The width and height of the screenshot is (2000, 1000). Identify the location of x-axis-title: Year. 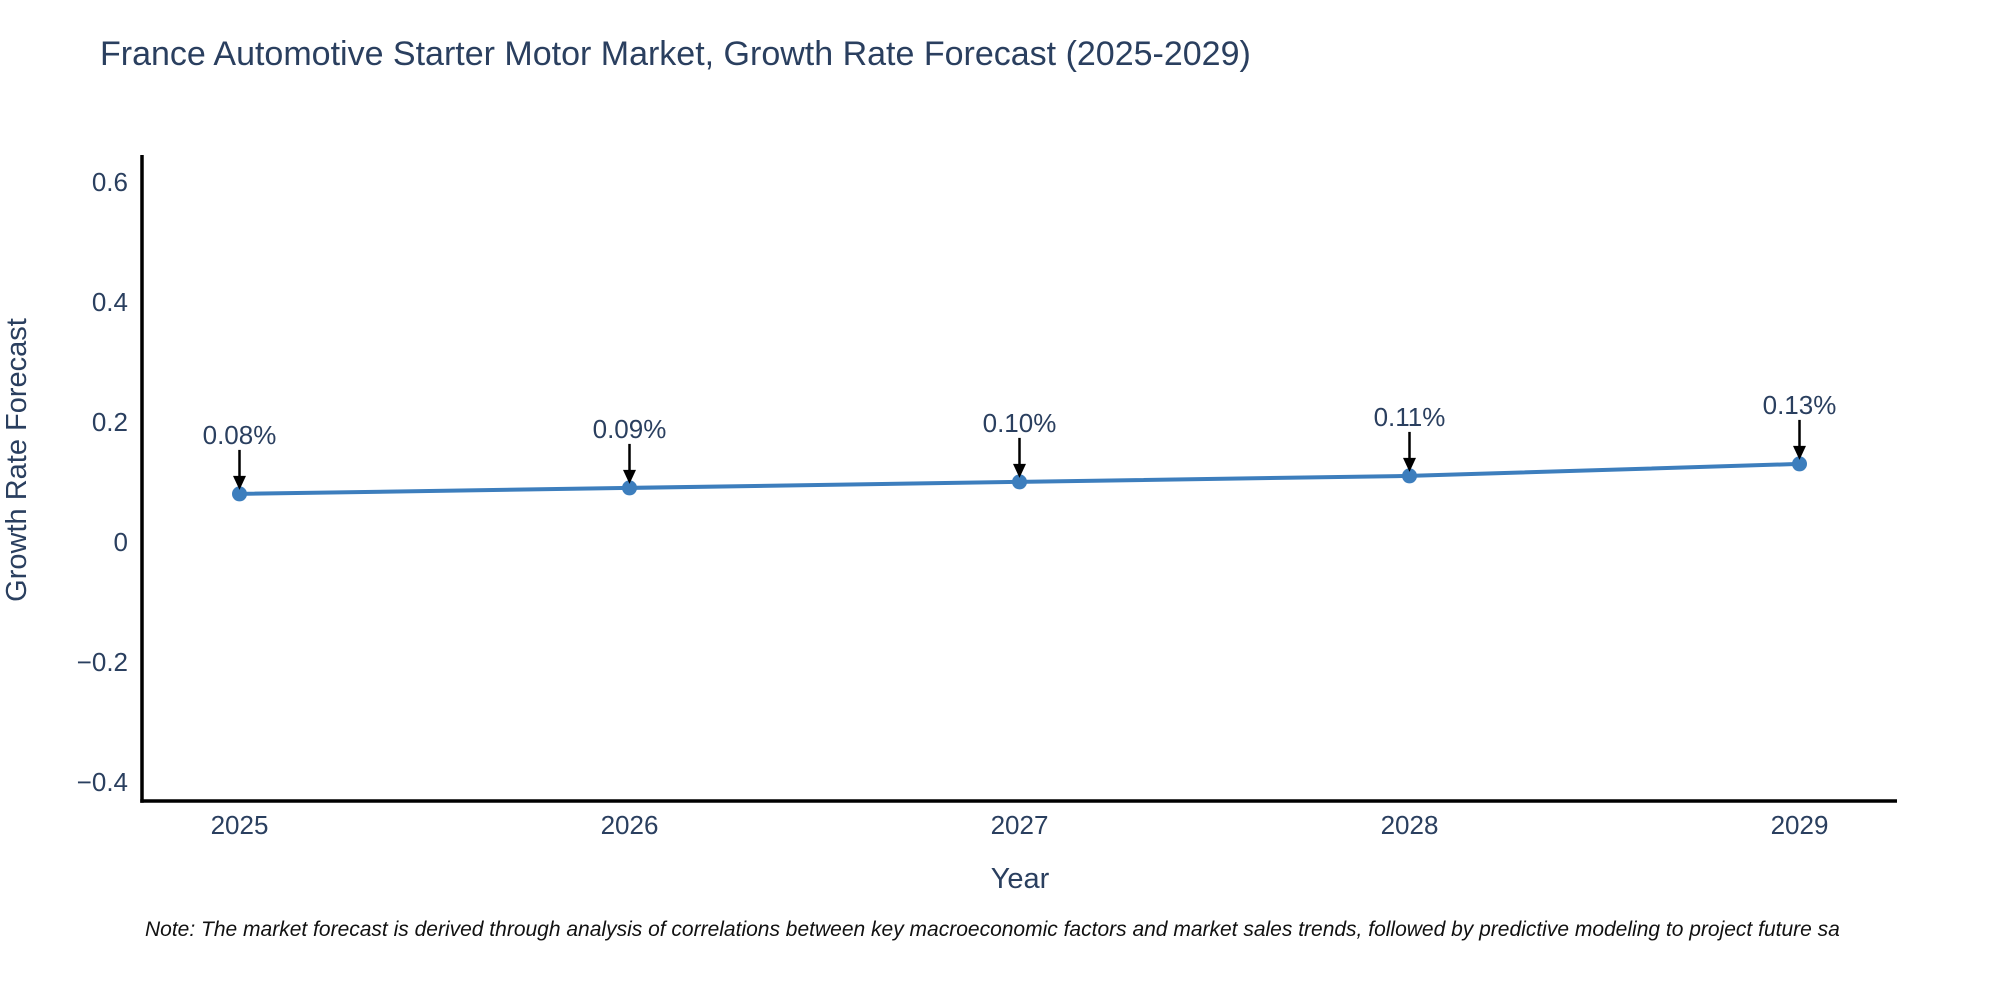
(1020, 879).